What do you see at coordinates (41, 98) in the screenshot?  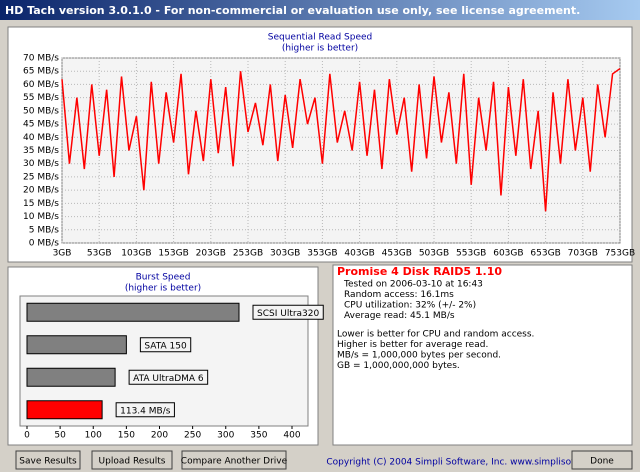 I see `y-tick-label: 55 MB/s` at bounding box center [41, 98].